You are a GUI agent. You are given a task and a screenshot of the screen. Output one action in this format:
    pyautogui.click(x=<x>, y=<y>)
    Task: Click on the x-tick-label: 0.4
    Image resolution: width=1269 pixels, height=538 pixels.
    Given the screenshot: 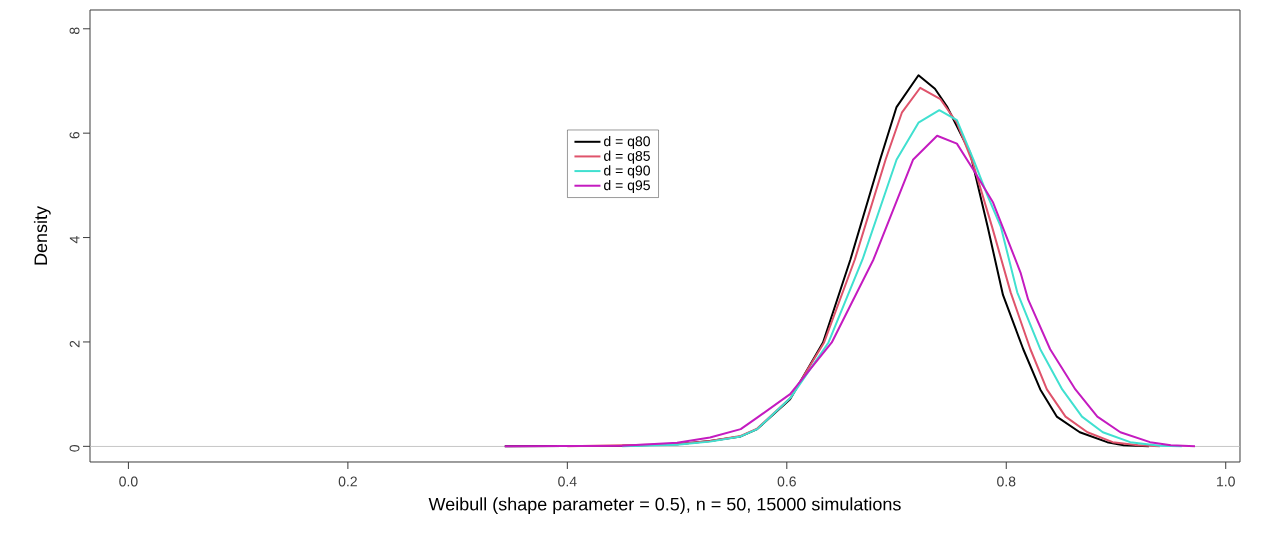 What is the action you would take?
    pyautogui.click(x=567, y=481)
    